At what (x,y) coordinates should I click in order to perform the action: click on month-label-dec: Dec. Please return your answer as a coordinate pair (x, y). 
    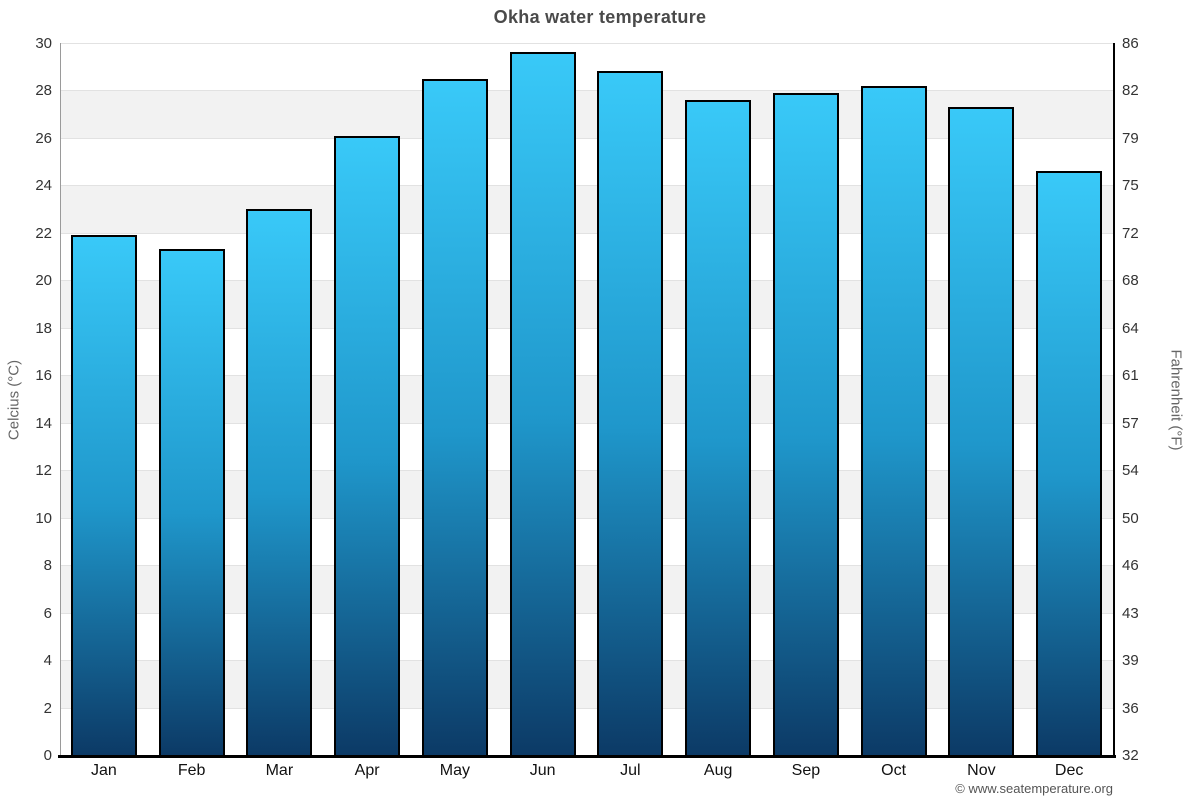
    Looking at the image, I should click on (1069, 770).